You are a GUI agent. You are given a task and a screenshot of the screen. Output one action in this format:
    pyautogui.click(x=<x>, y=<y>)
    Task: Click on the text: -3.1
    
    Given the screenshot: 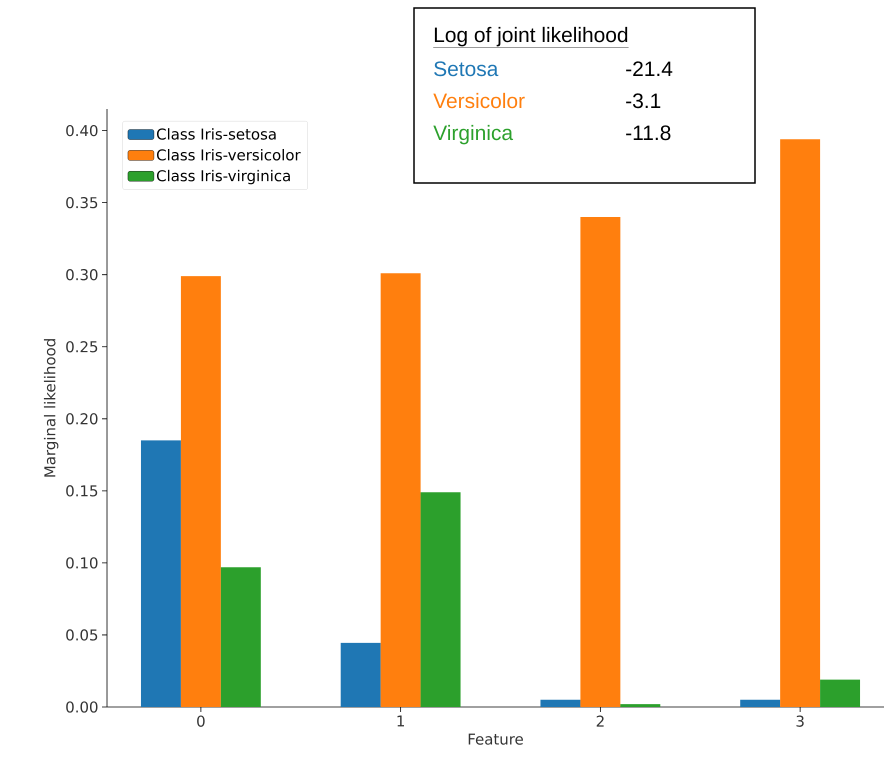 What is the action you would take?
    pyautogui.click(x=643, y=100)
    